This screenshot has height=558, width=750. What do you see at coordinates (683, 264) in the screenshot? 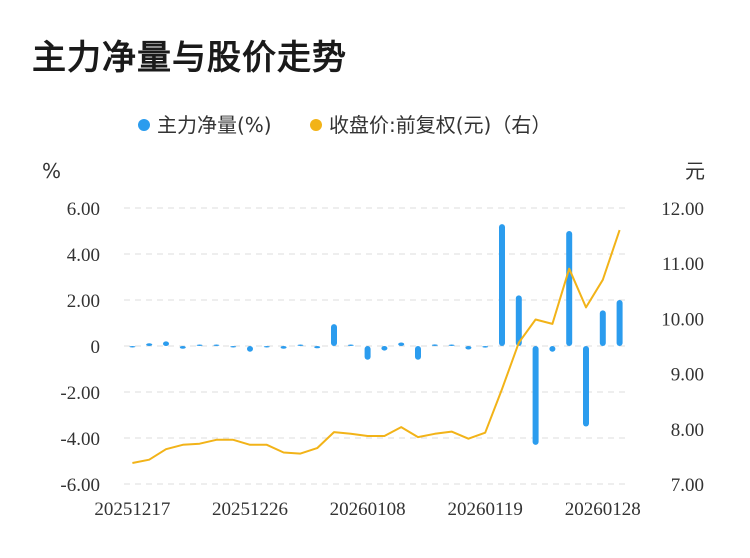
I see `right-tick-label: 11.00` at bounding box center [683, 264].